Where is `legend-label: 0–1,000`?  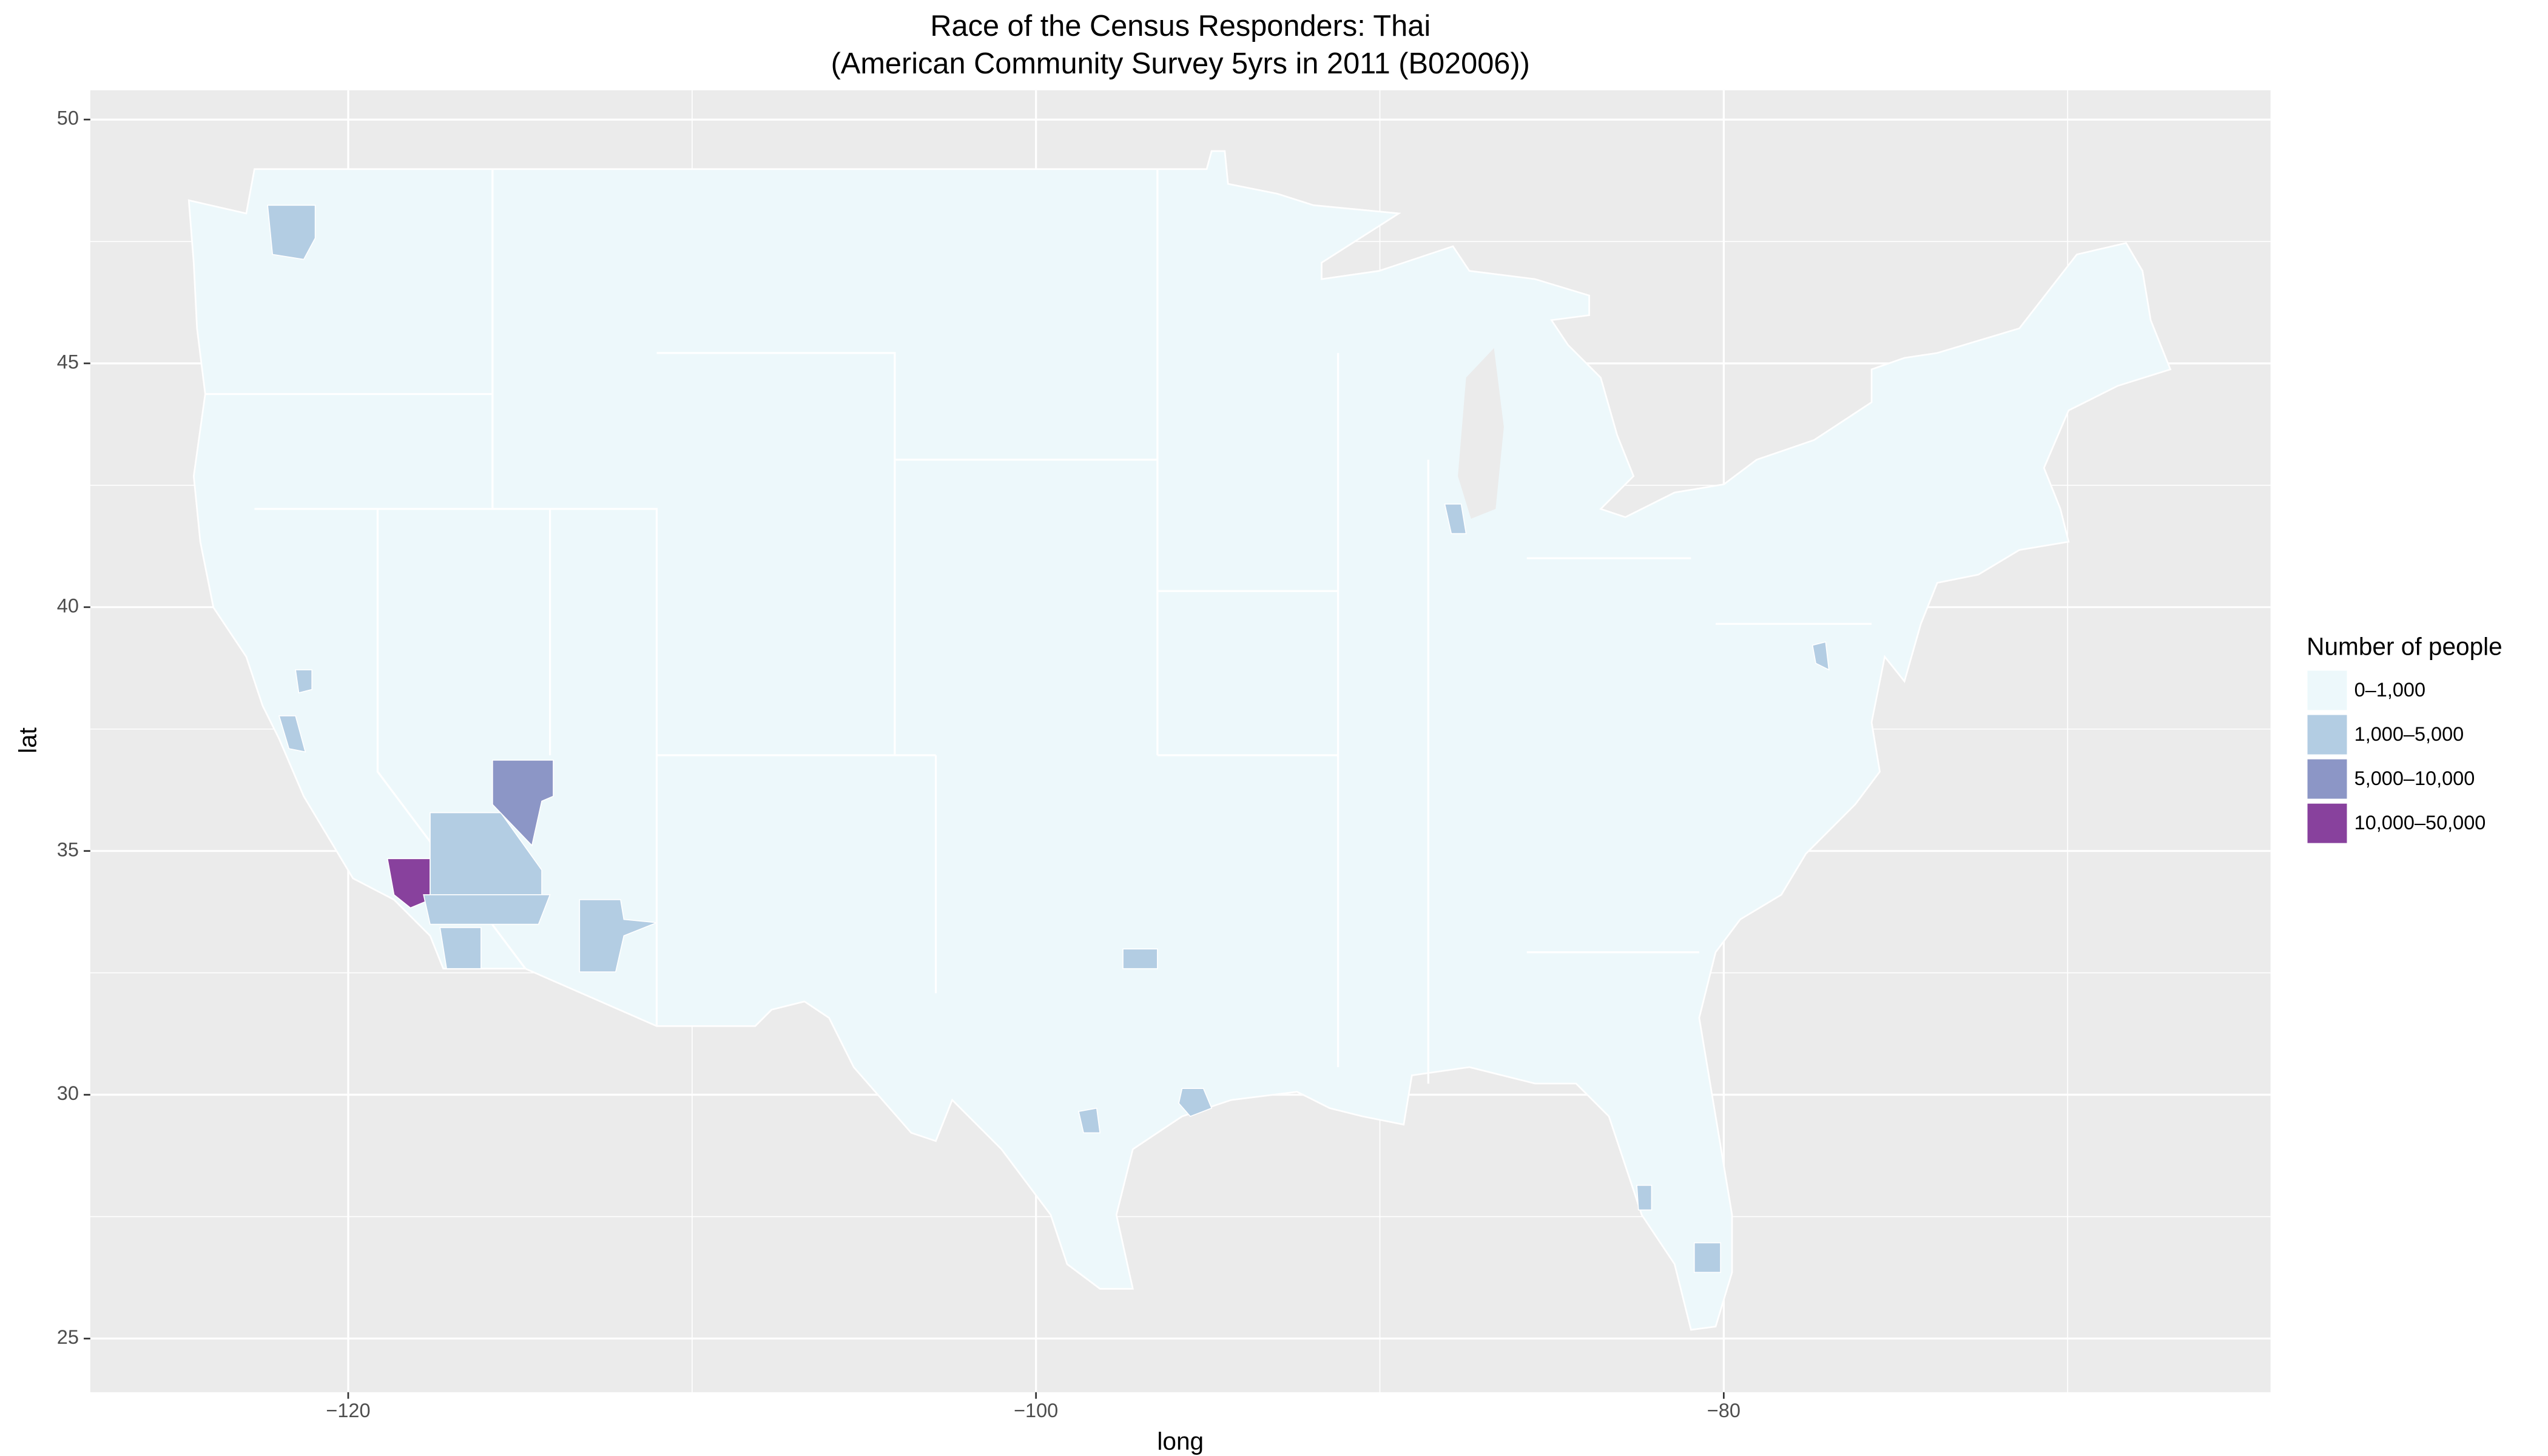 legend-label: 0–1,000 is located at coordinates (2389, 690).